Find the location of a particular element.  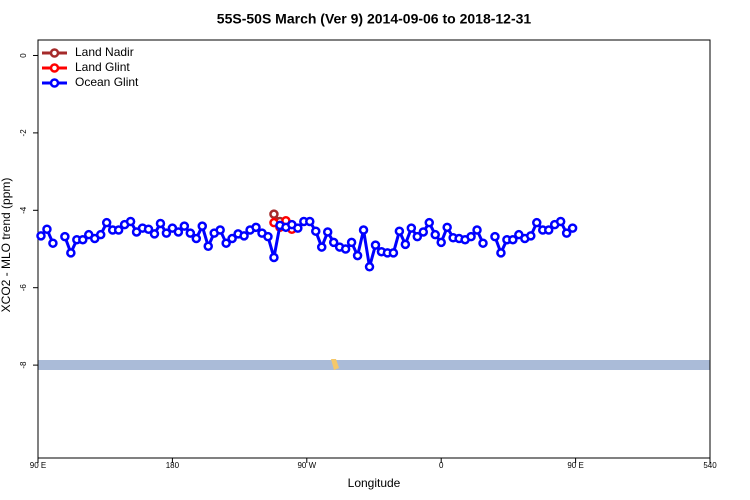

land-strip is located at coordinates (374, 365).